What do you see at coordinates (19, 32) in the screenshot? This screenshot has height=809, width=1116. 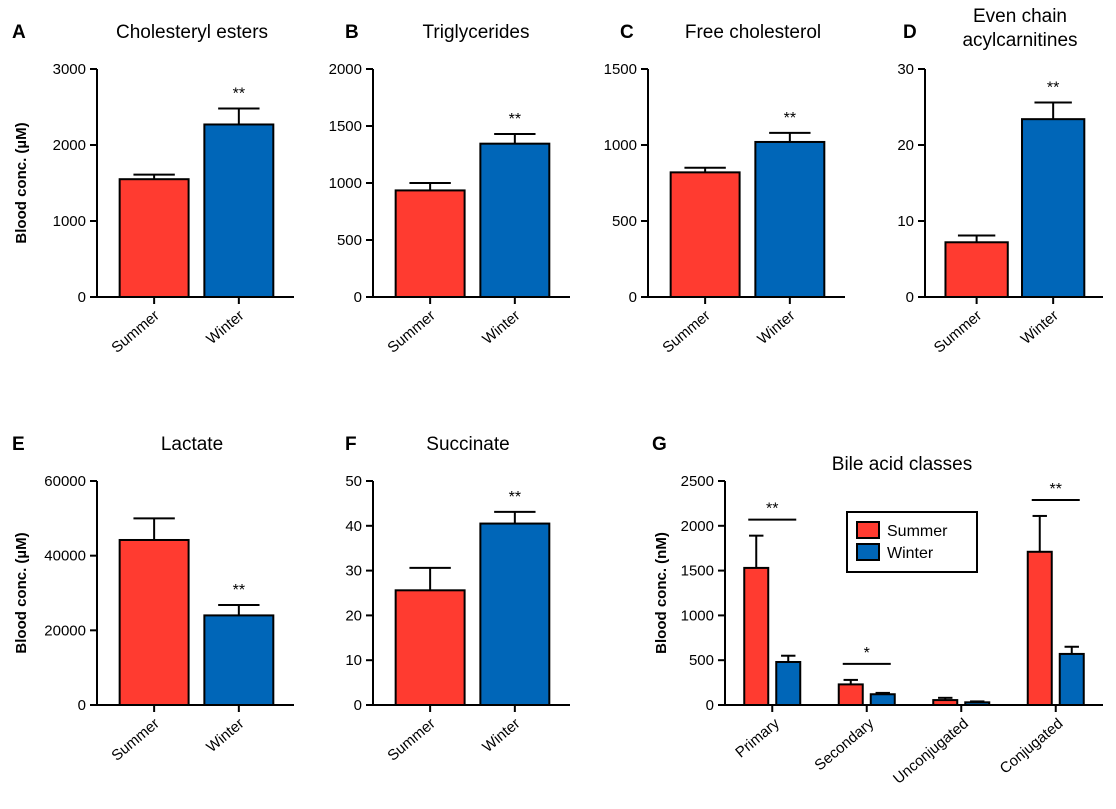 I see `panel-letter: A` at bounding box center [19, 32].